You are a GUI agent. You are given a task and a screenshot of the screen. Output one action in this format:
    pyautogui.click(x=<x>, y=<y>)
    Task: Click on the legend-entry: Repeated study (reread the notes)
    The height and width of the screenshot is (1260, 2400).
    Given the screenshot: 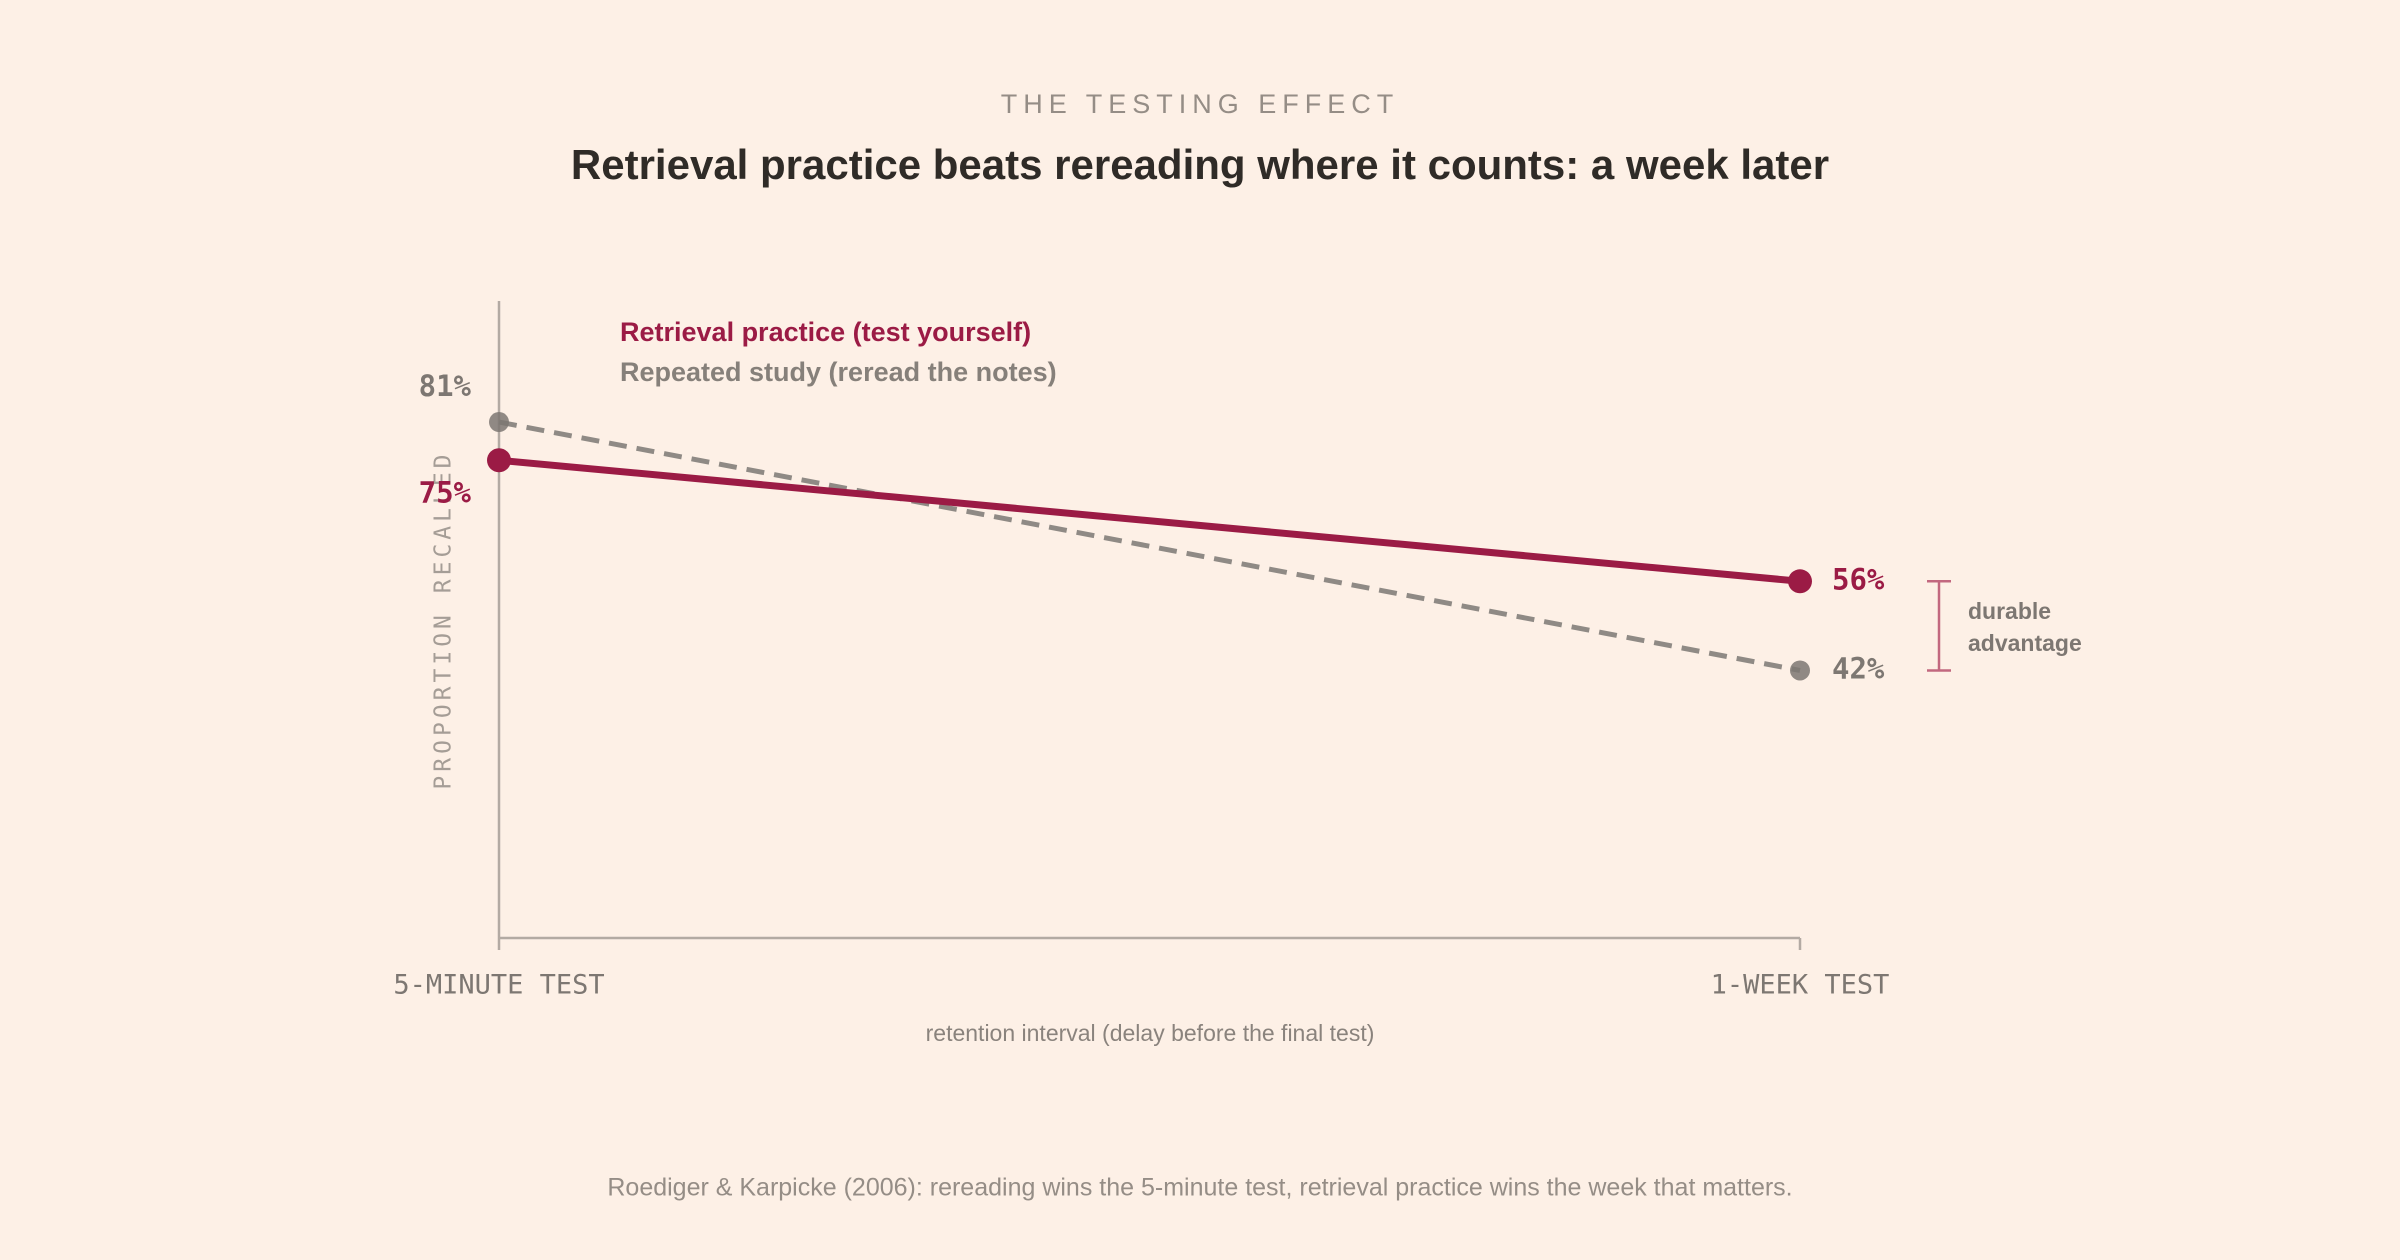 What is the action you would take?
    pyautogui.click(x=838, y=372)
    